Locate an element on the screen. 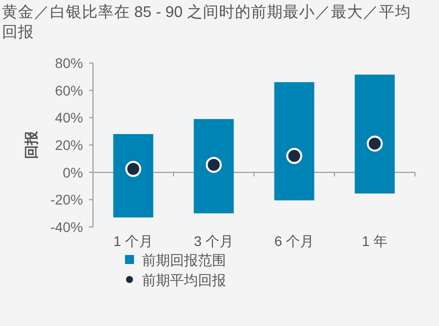 The height and width of the screenshot is (326, 439). chart-title: 黄金／白银比率在 85 - 90 之间时的前期最小／最大／平均回报 is located at coordinates (206, 22).